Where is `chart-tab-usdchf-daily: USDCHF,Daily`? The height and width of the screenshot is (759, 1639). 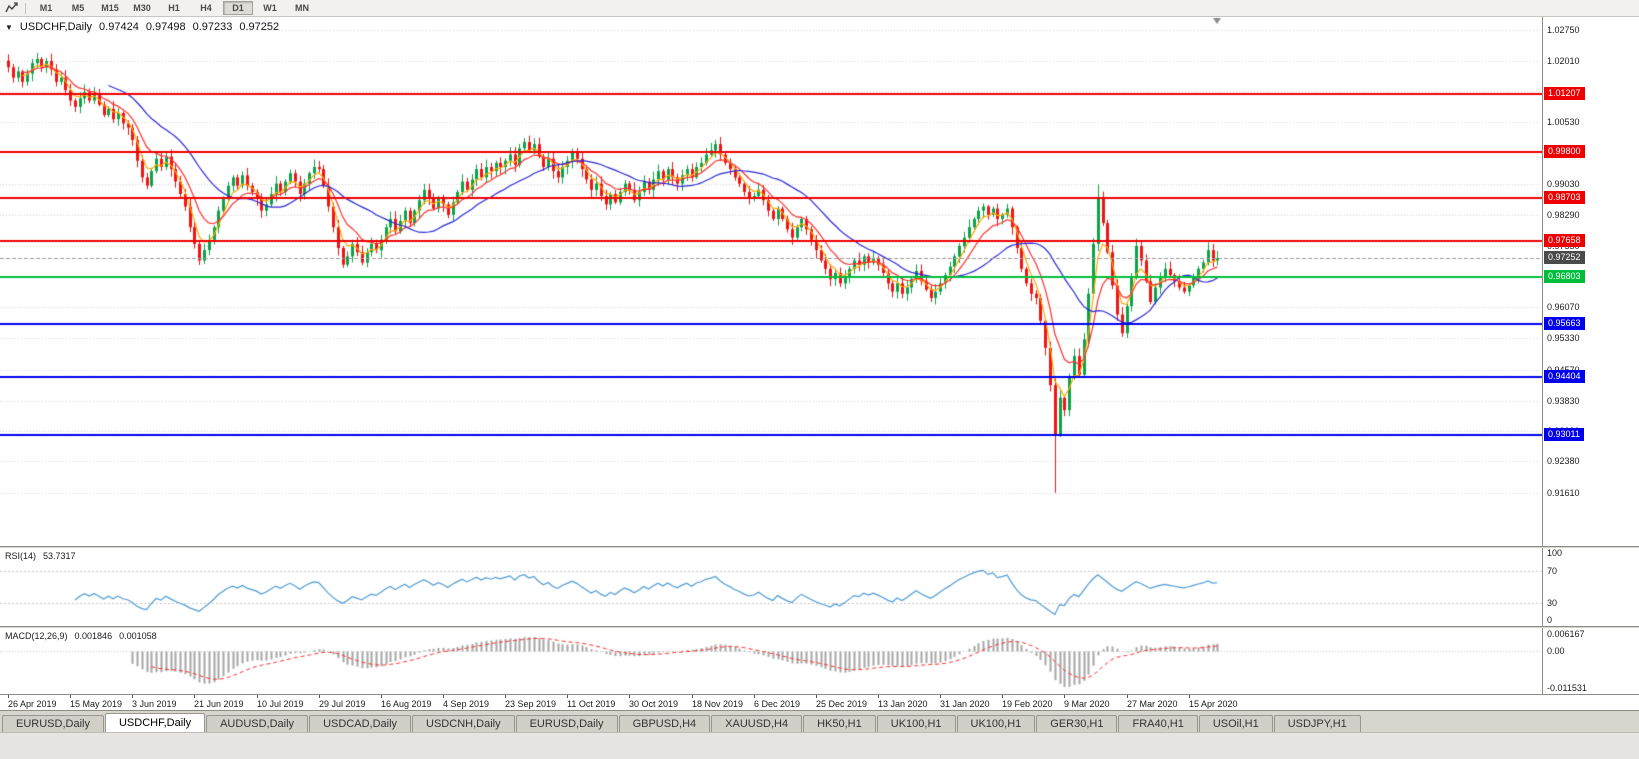 chart-tab-usdchf-daily: USDCHF,Daily is located at coordinates (155, 722).